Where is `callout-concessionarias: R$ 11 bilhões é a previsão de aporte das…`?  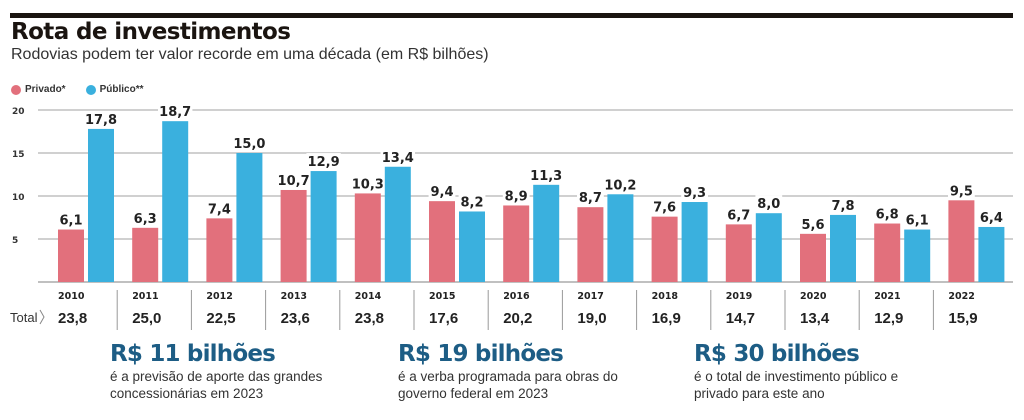 callout-concessionarias: R$ 11 bilhões é a previsão de aporte das… is located at coordinates (230, 371).